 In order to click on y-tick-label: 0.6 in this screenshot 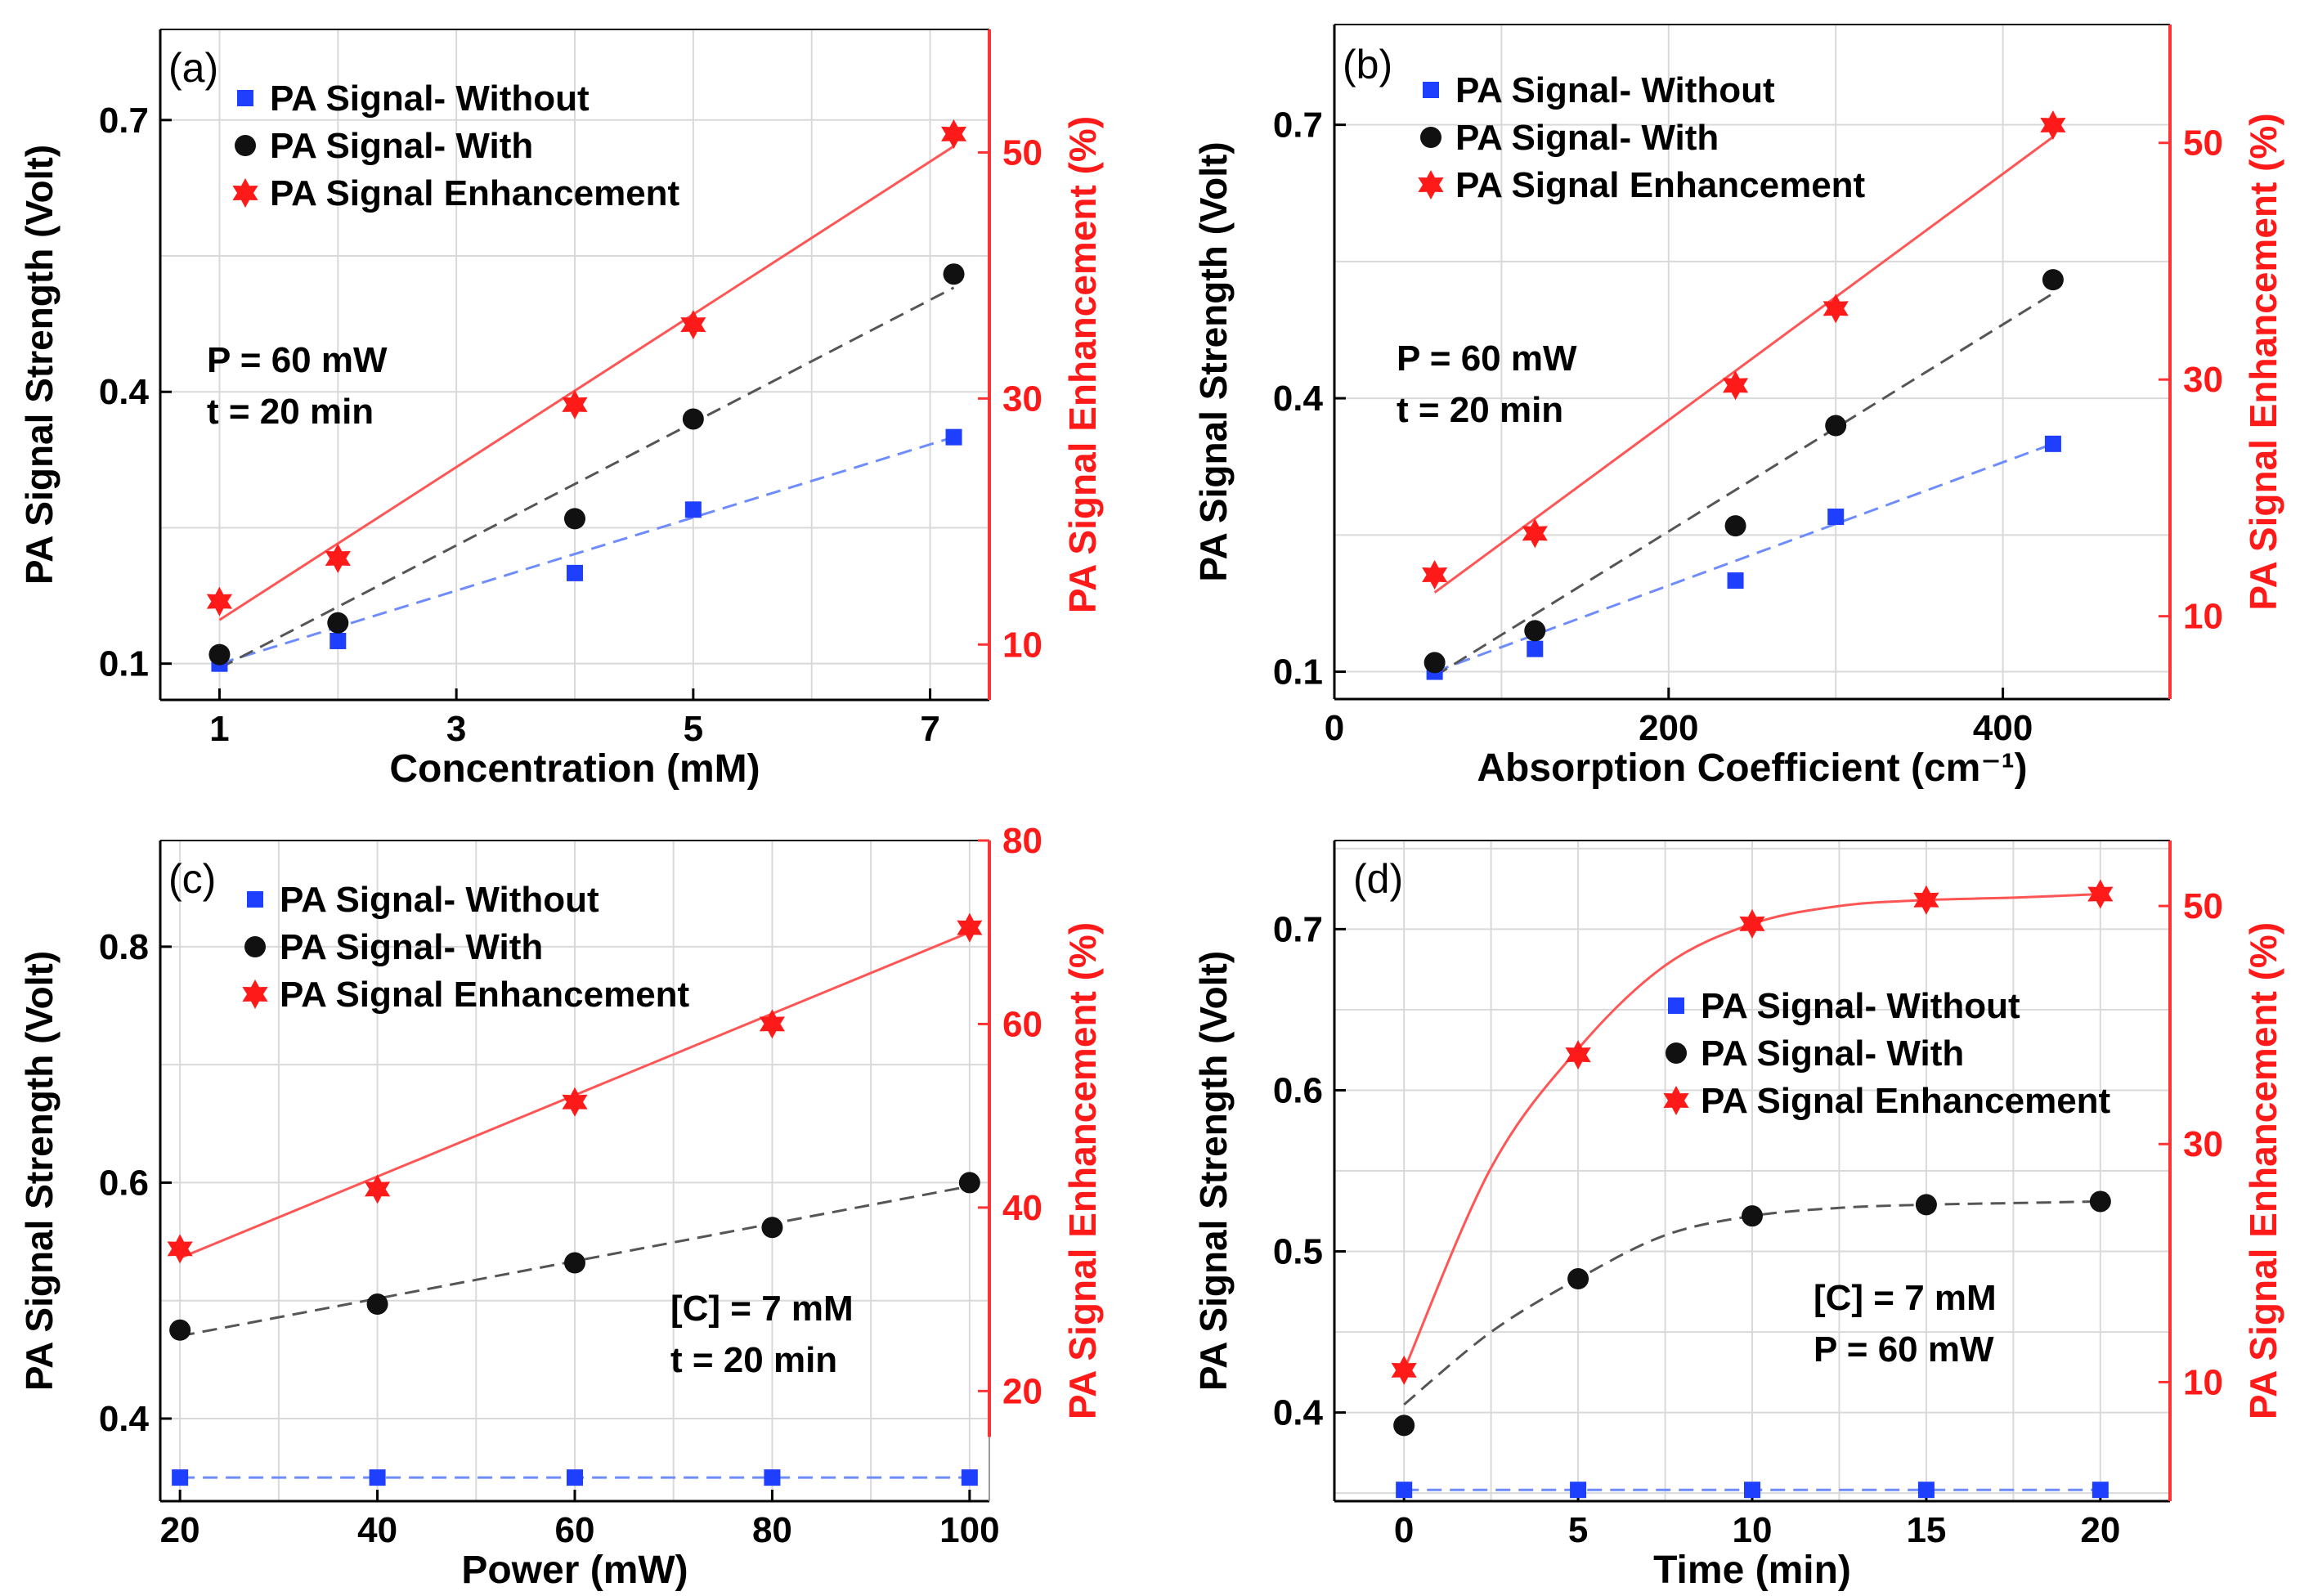, I will do `click(1298, 1090)`.